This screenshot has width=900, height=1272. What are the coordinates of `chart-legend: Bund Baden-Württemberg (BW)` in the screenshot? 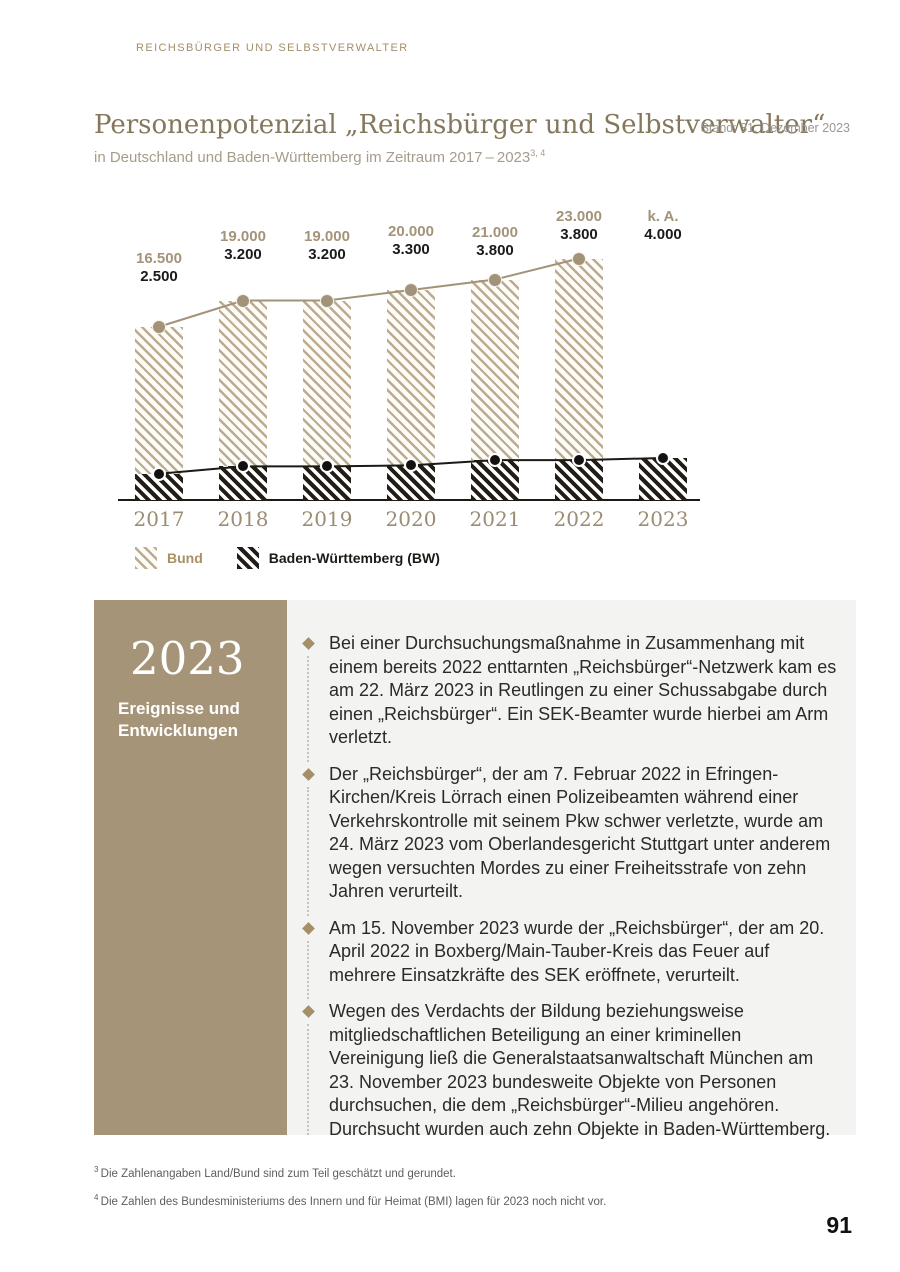 It's located at (287, 558).